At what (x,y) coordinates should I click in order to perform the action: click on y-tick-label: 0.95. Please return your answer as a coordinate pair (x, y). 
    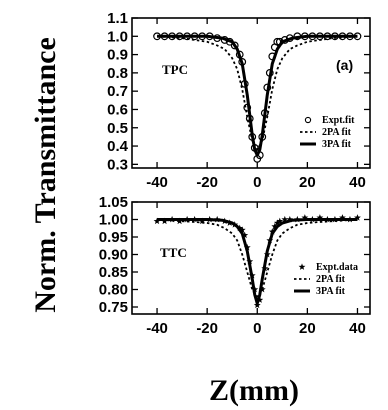
    Looking at the image, I should click on (113, 237).